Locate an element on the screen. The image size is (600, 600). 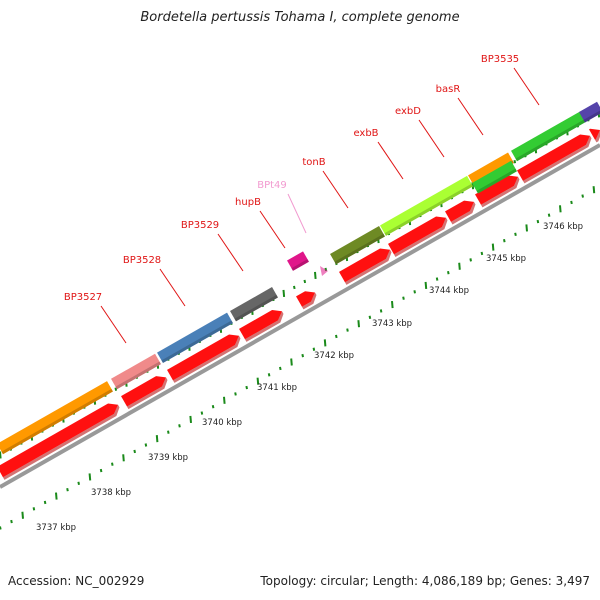
kbp-label: 3742 kbp is located at coordinates (334, 356).